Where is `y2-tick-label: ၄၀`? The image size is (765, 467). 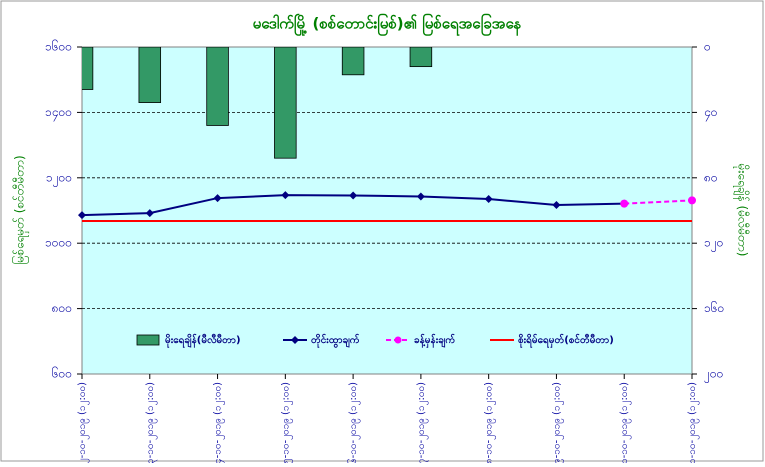 y2-tick-label: ၄၀ is located at coordinates (711, 113).